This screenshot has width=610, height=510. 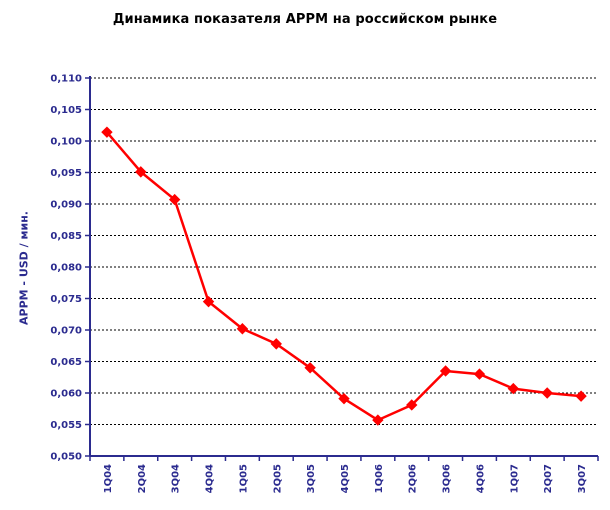 I want to click on y-tick-label: 0,070, so click(x=66, y=331).